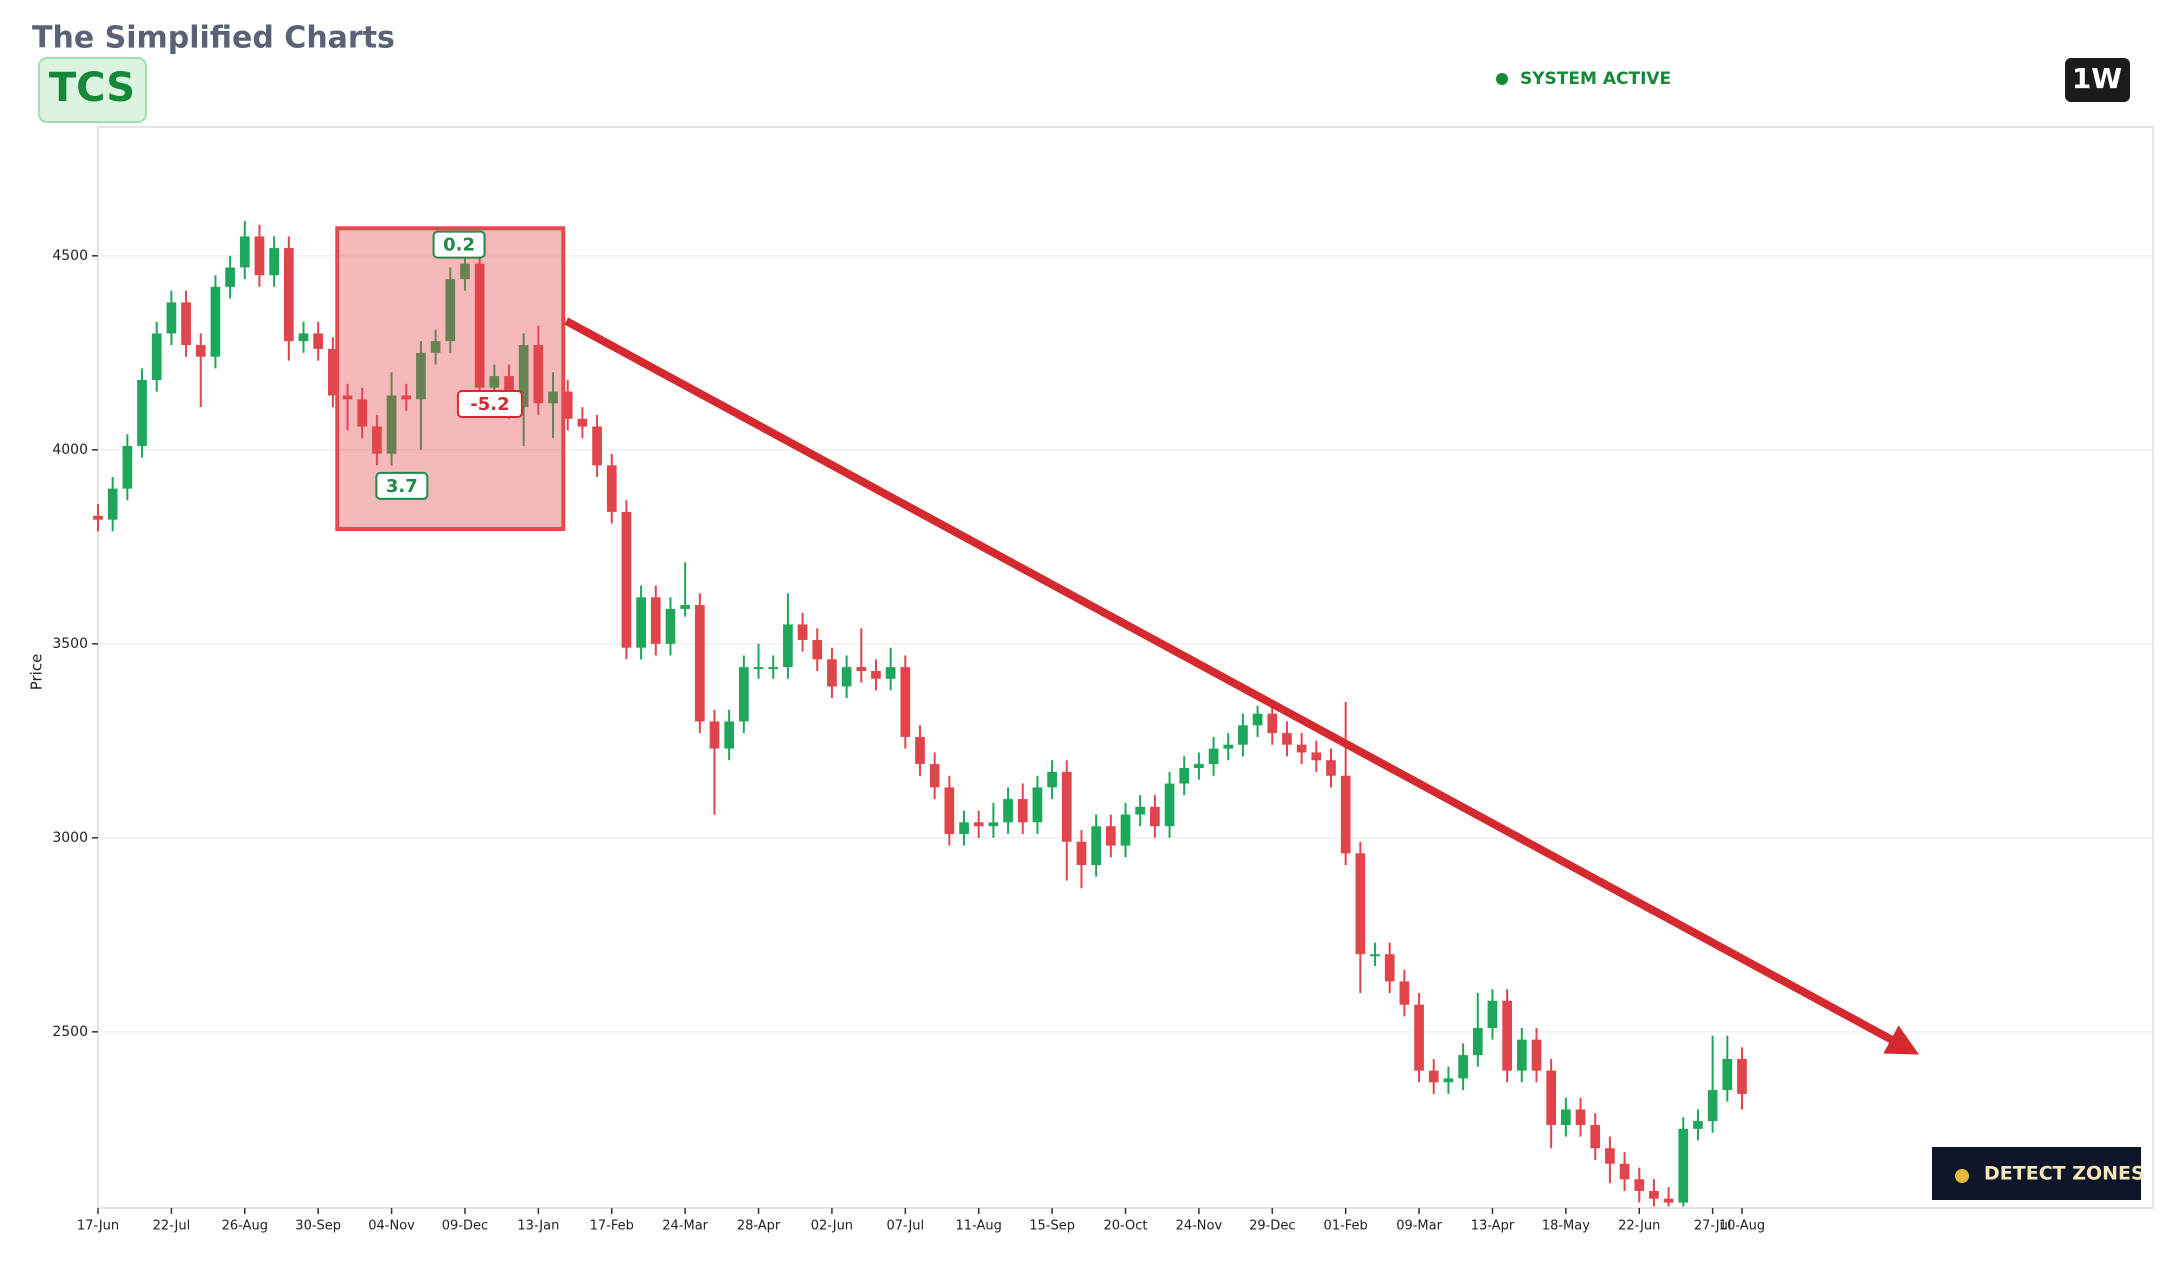 The image size is (2160, 1270). I want to click on x-tick-label: 10-Aug, so click(1742, 1226).